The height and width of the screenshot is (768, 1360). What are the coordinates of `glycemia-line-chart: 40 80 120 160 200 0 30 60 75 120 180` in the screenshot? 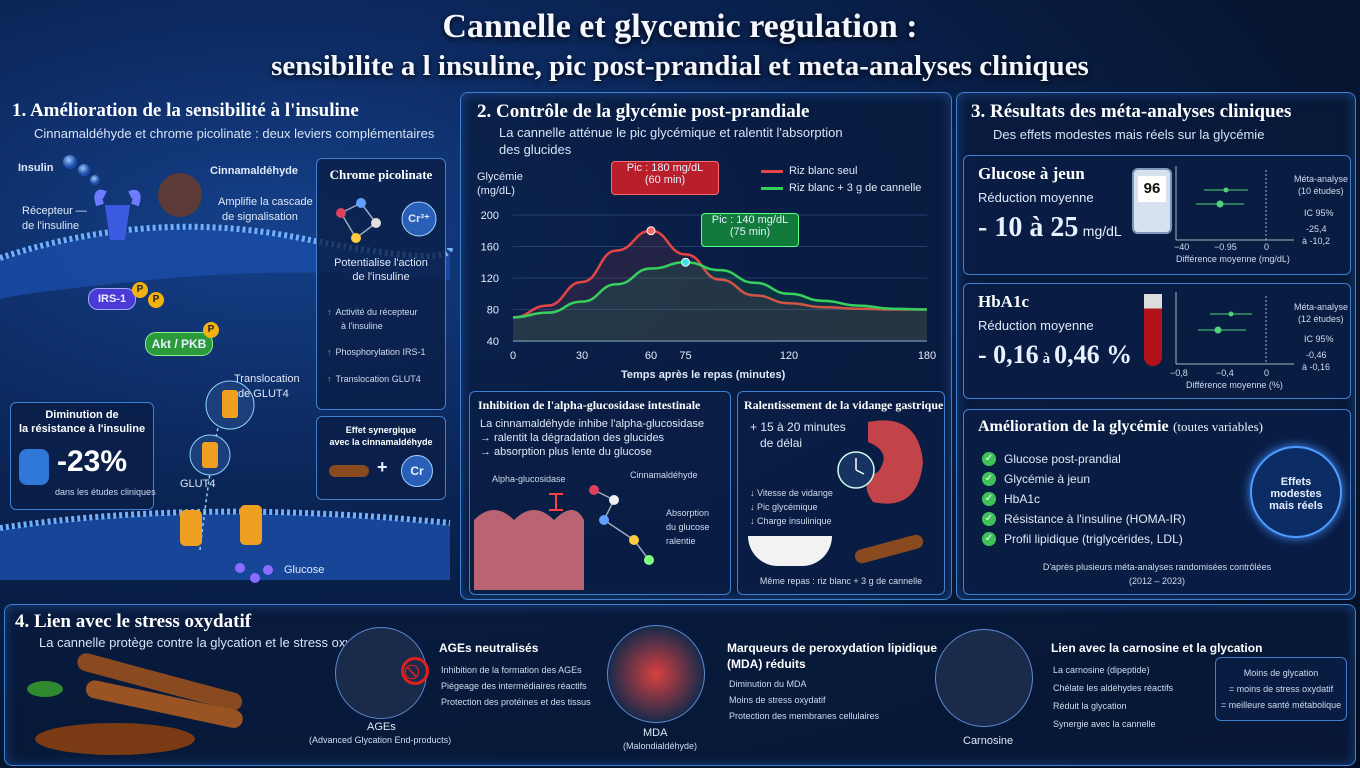 It's located at (709, 286).